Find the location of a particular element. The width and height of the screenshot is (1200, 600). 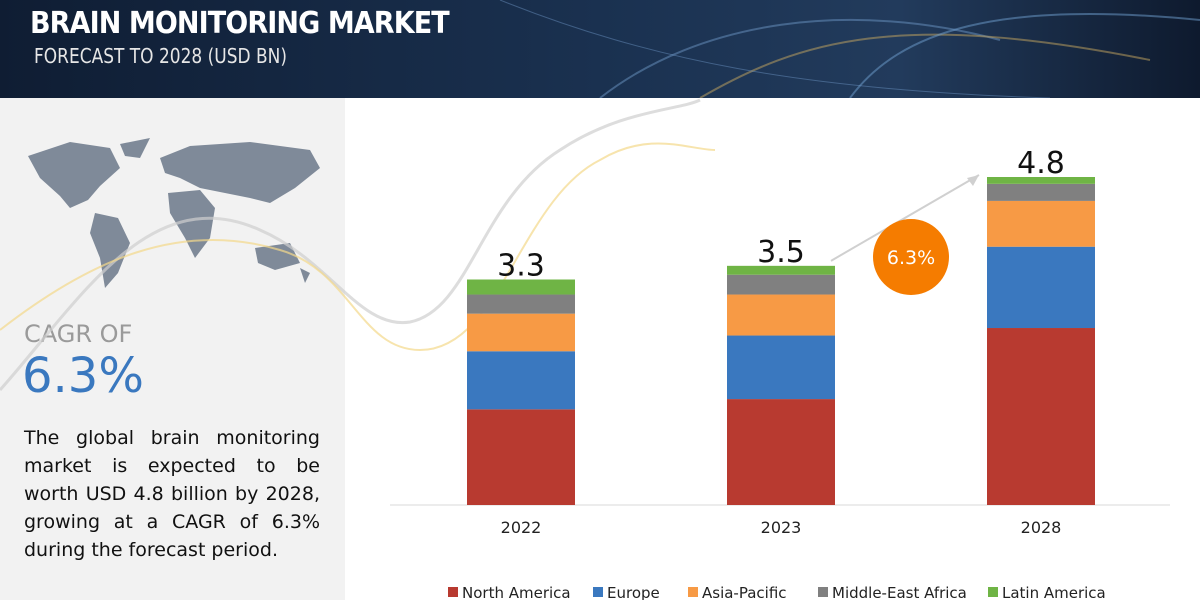

cagr-label: CAGR OF is located at coordinates (78, 334).